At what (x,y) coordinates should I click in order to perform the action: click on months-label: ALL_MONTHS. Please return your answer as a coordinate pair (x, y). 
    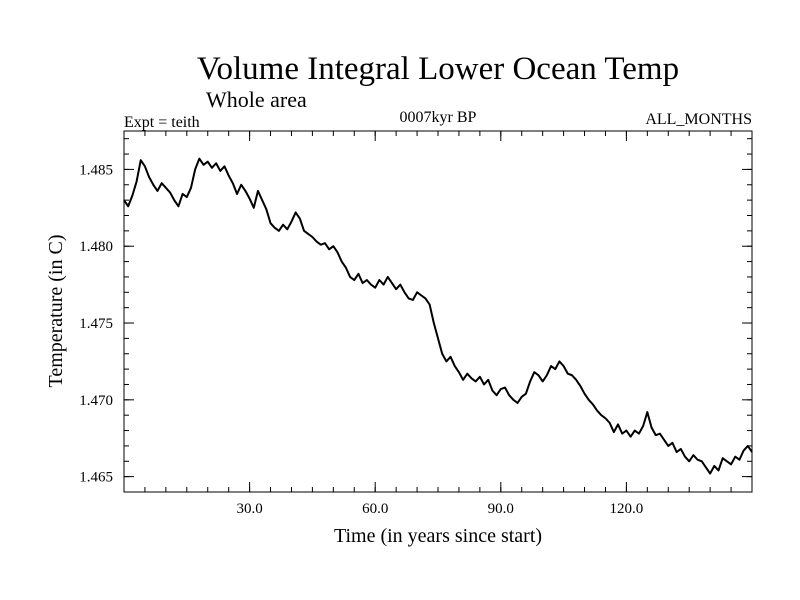
    Looking at the image, I should click on (698, 119).